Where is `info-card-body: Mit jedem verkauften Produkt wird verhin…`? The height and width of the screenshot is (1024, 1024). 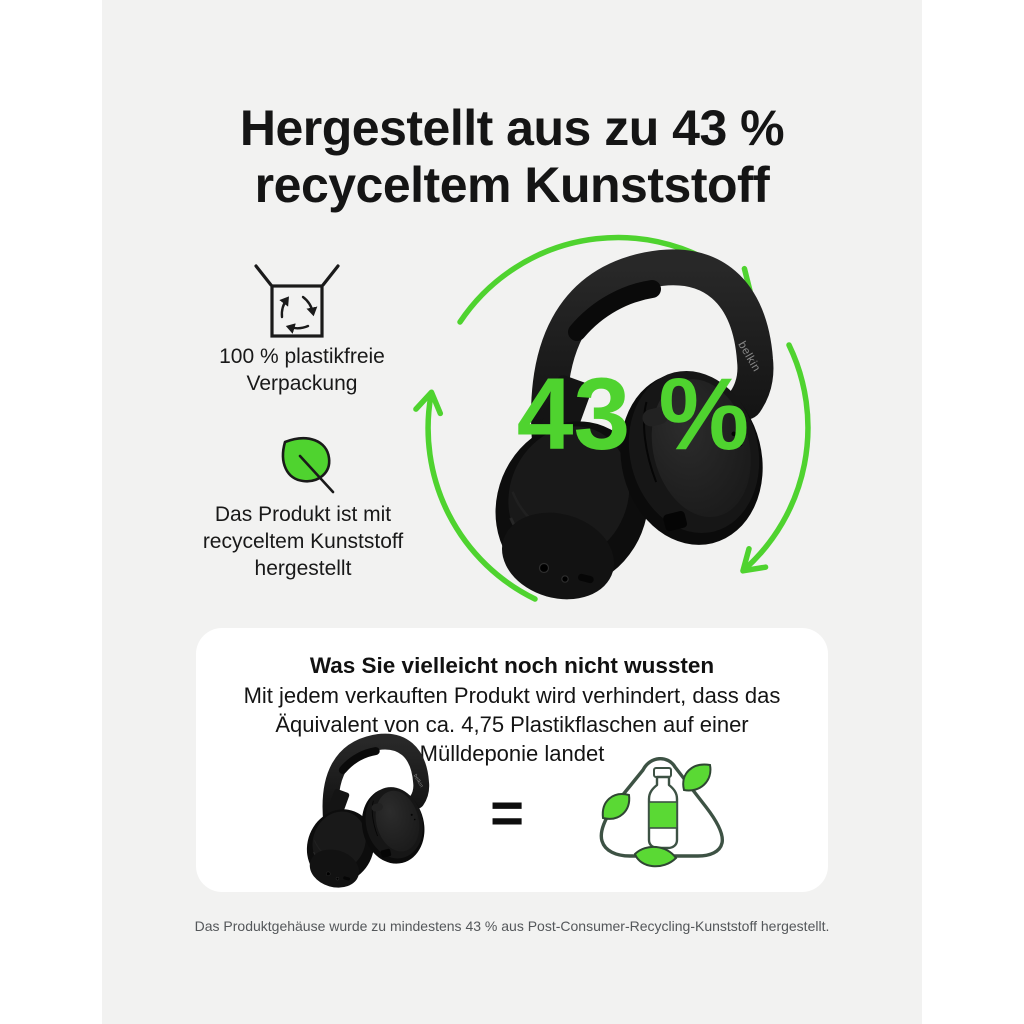 info-card-body: Mit jedem verkauften Produkt wird verhin… is located at coordinates (512, 724).